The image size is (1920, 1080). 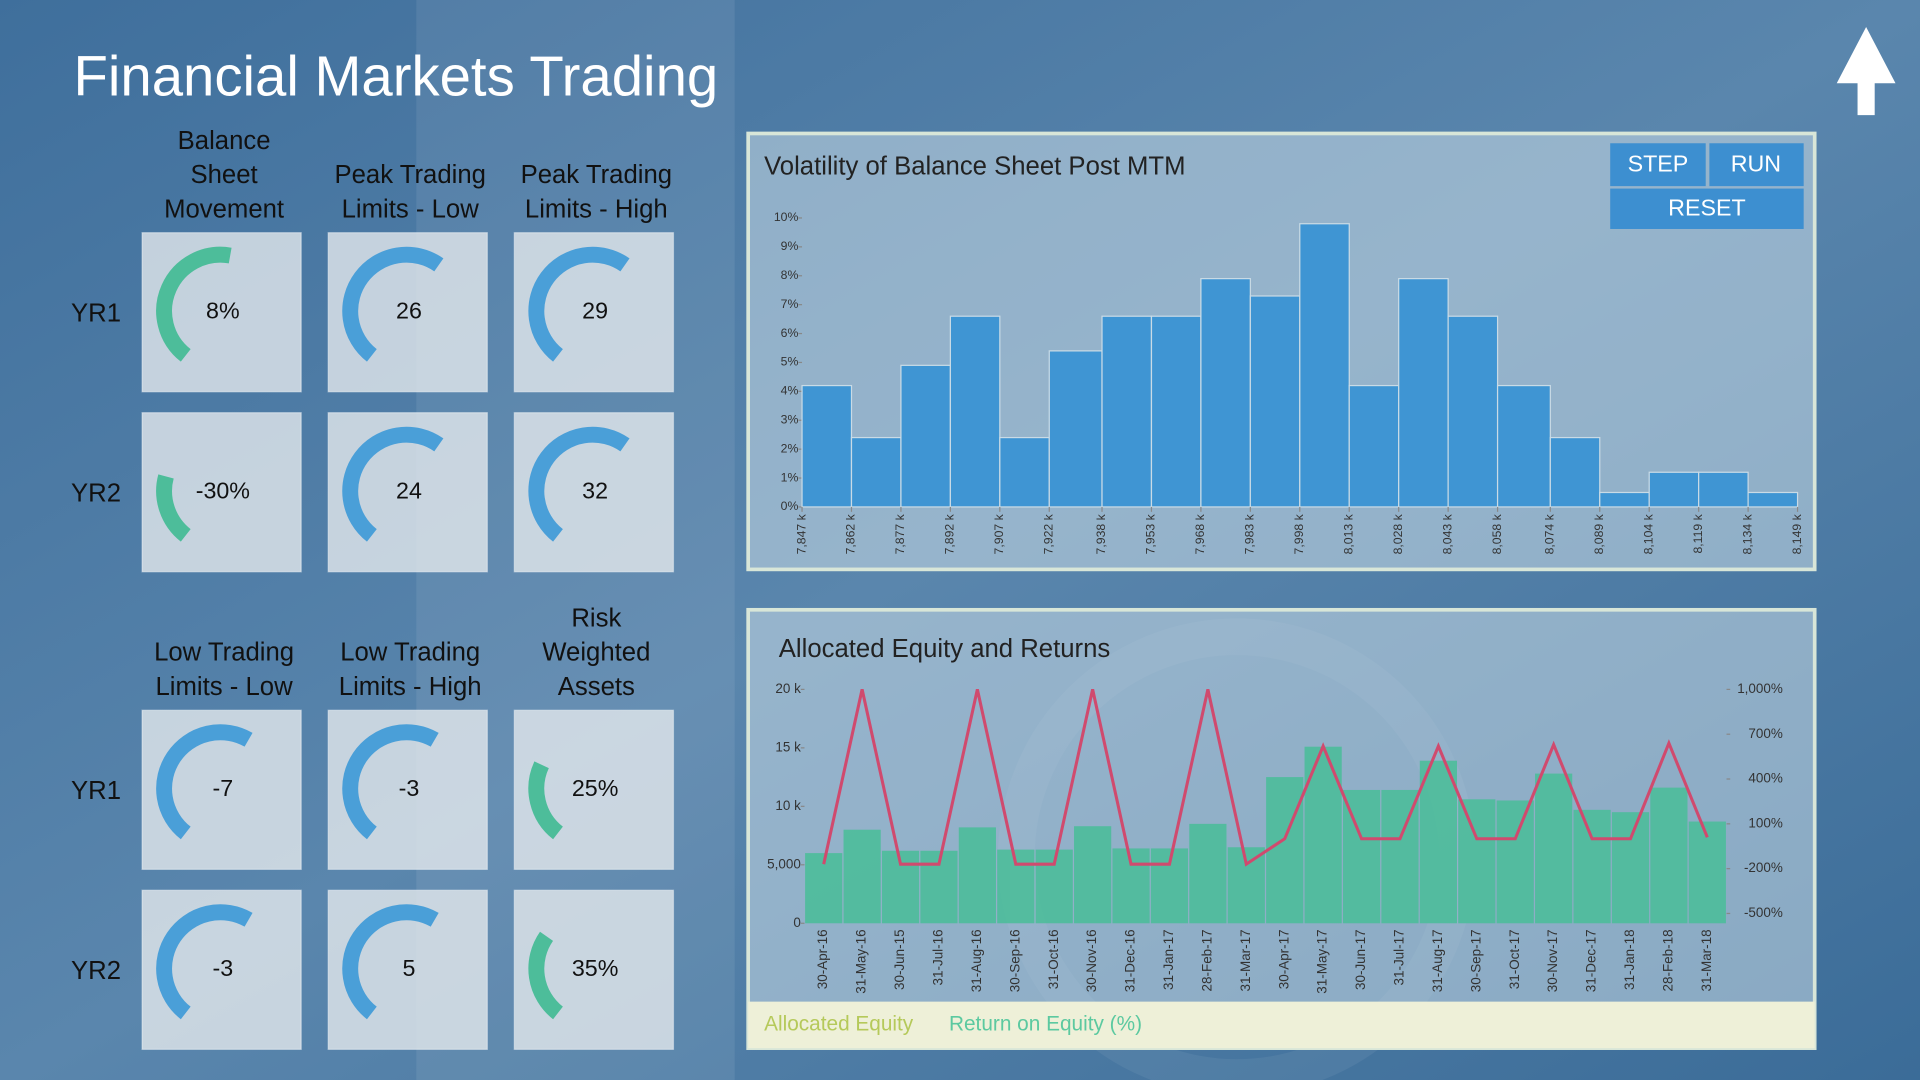 I want to click on x-tick-label: 30-Jun-15, so click(x=899, y=959).